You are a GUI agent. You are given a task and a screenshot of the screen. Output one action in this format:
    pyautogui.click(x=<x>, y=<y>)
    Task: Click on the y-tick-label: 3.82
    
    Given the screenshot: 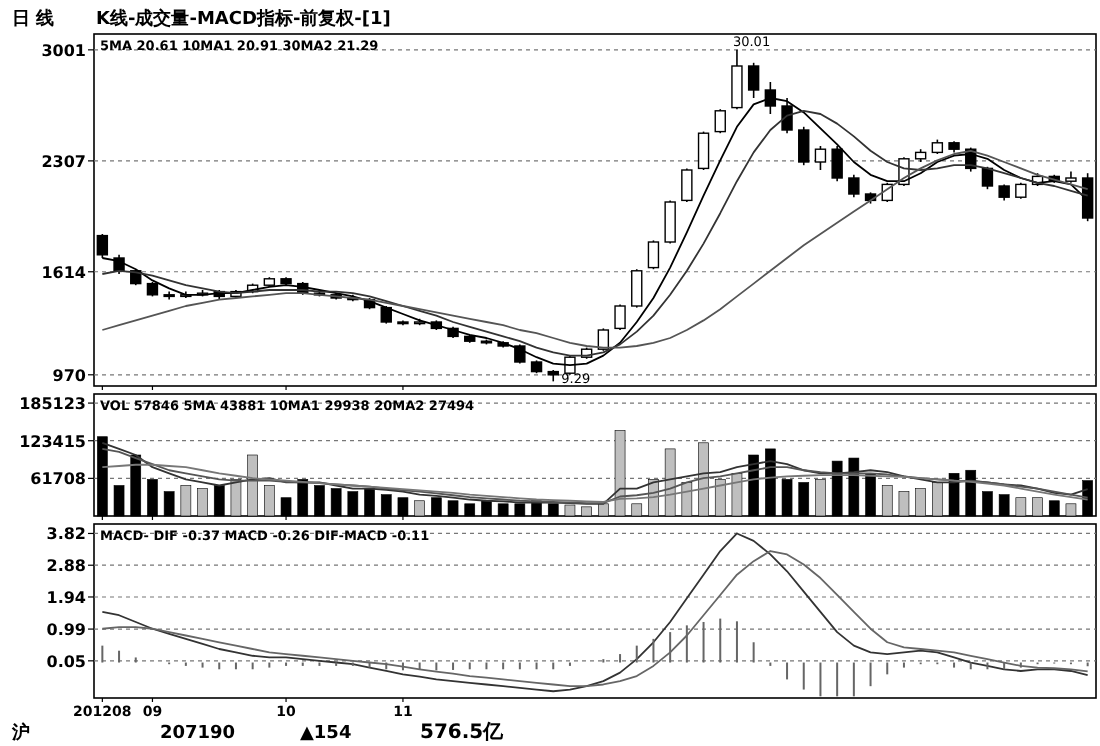 What is the action you would take?
    pyautogui.click(x=66, y=534)
    